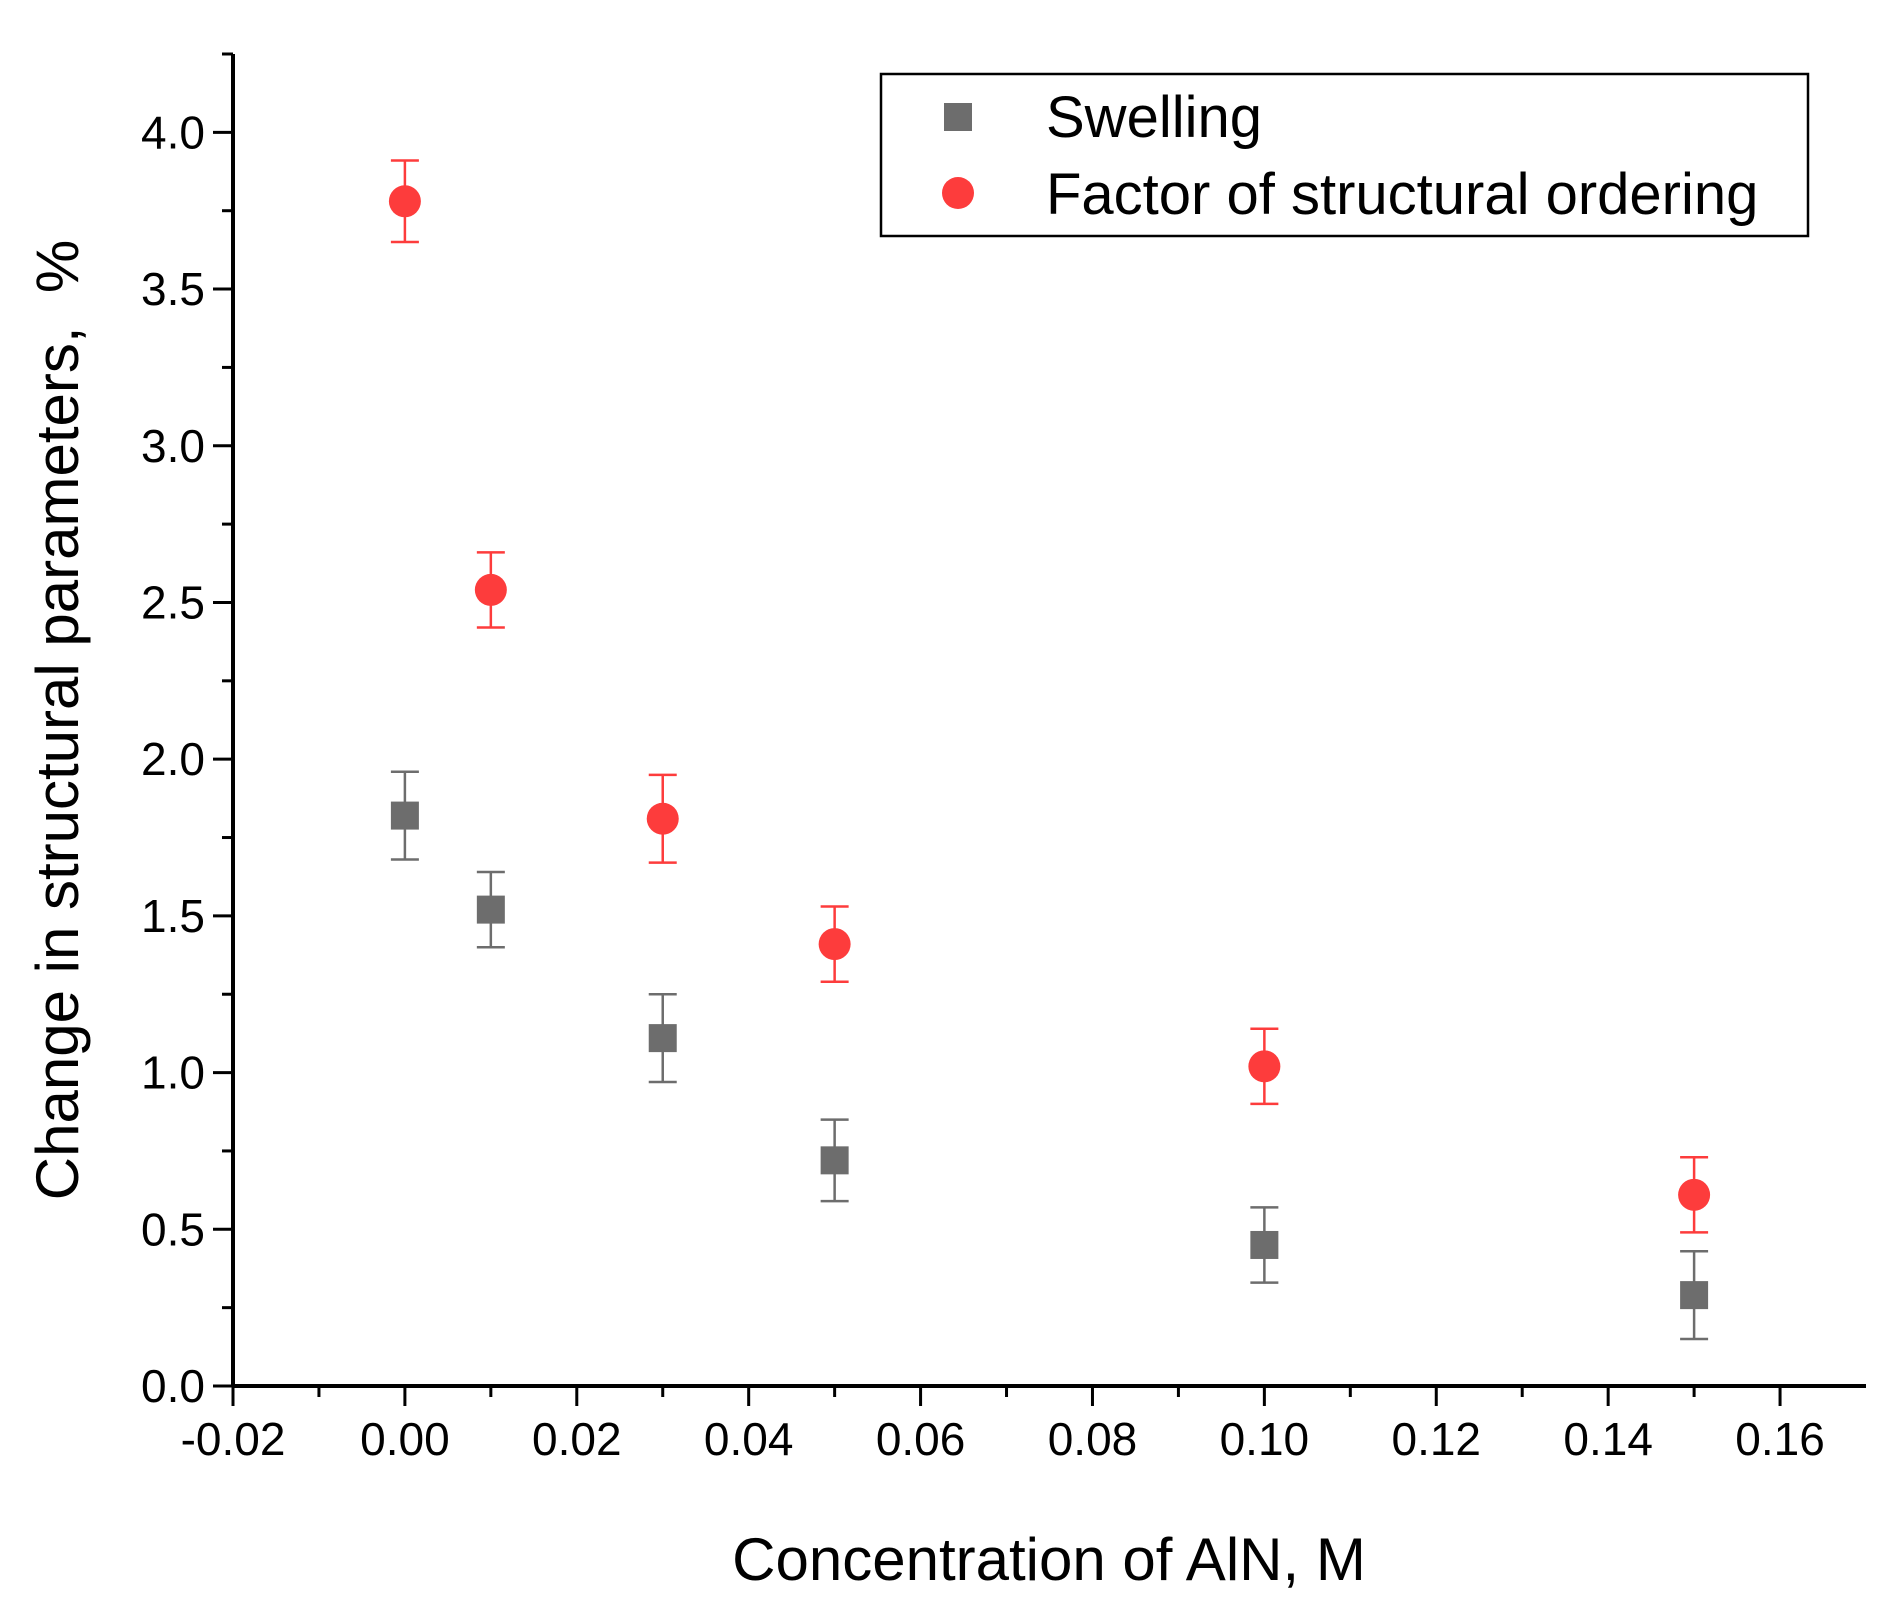  Describe the element at coordinates (1154, 117) in the screenshot. I see `legend-label-swelling: Swelling` at that location.